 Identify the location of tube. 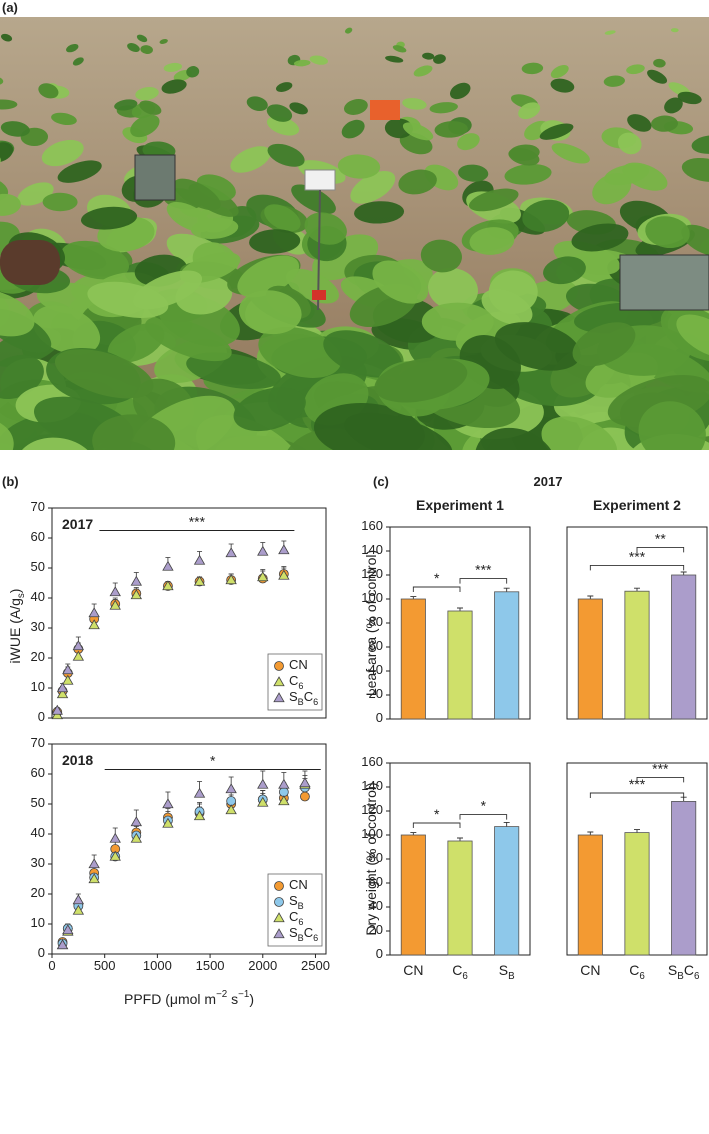
(30, 262).